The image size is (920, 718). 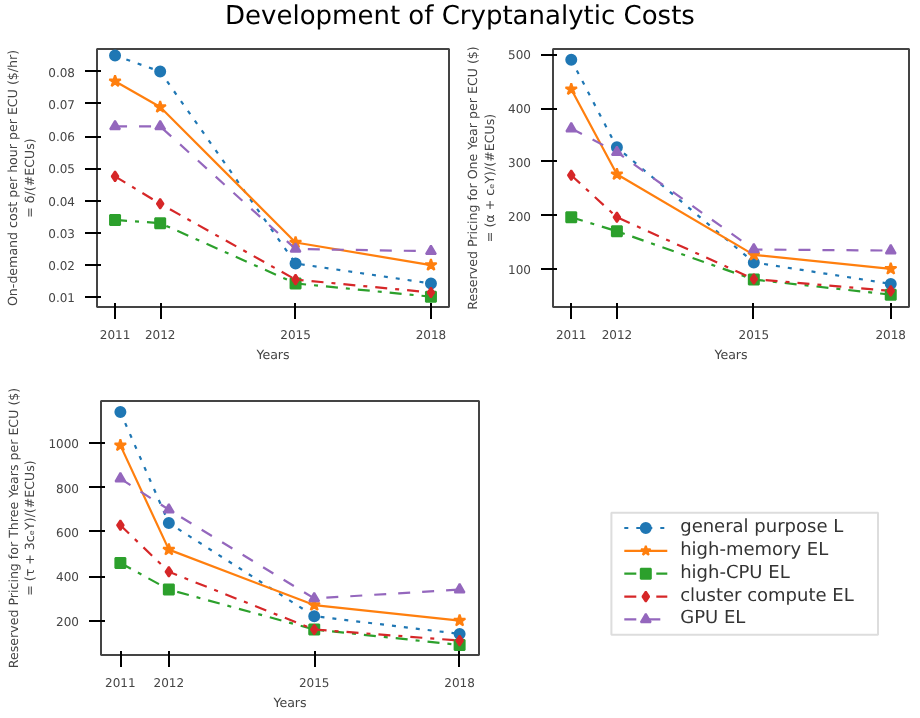 I want to click on legend-label: high-CPU EL, so click(x=735, y=573).